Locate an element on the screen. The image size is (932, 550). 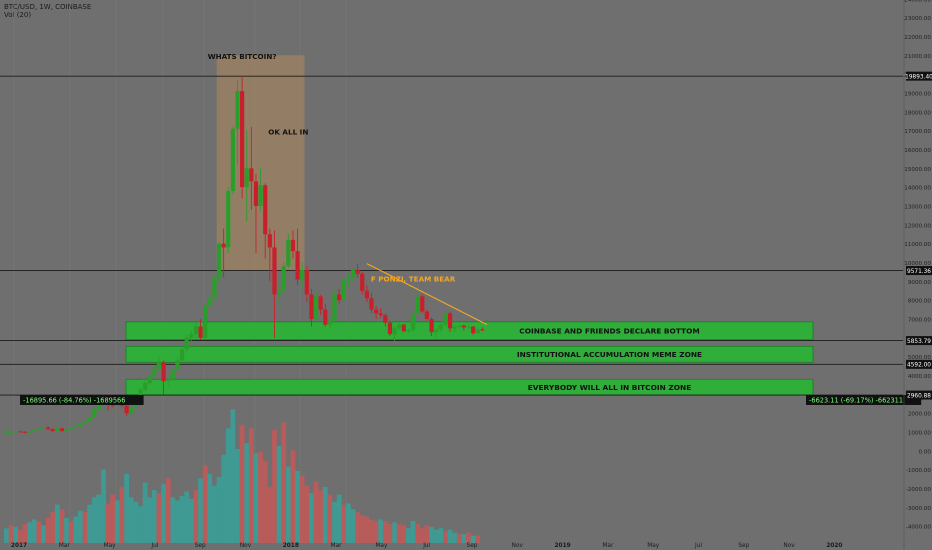
time-tick-label: Sep is located at coordinates (200, 546).